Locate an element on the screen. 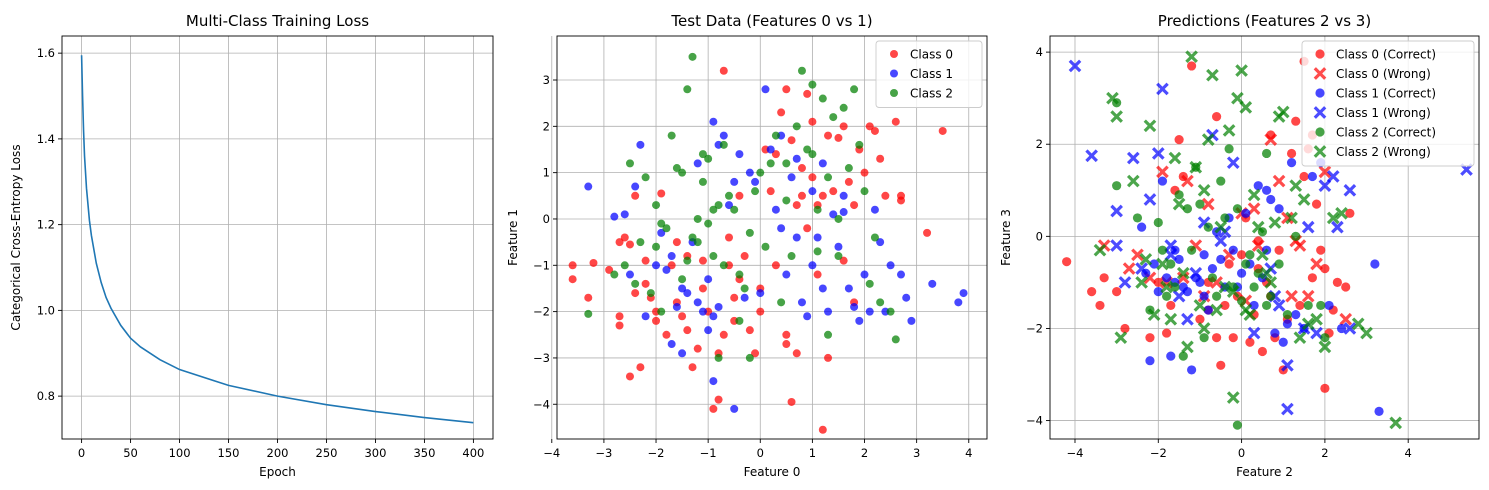 The width and height of the screenshot is (1489, 490). chart-title: Multi-Class Training Loss is located at coordinates (277, 21).